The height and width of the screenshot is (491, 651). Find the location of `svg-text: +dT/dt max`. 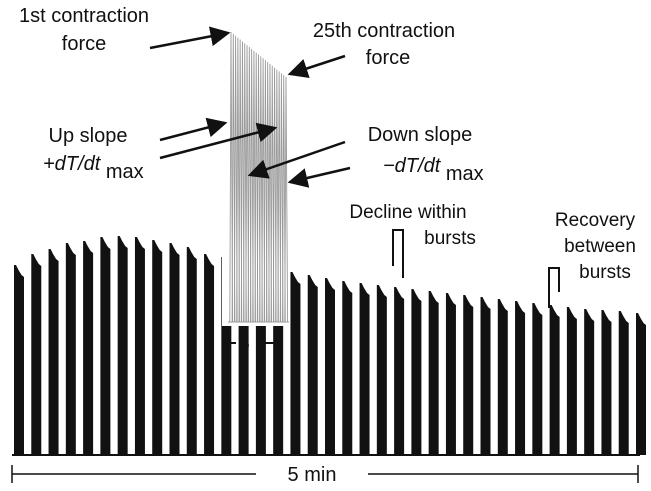

svg-text: +dT/dt max is located at coordinates (93, 168).